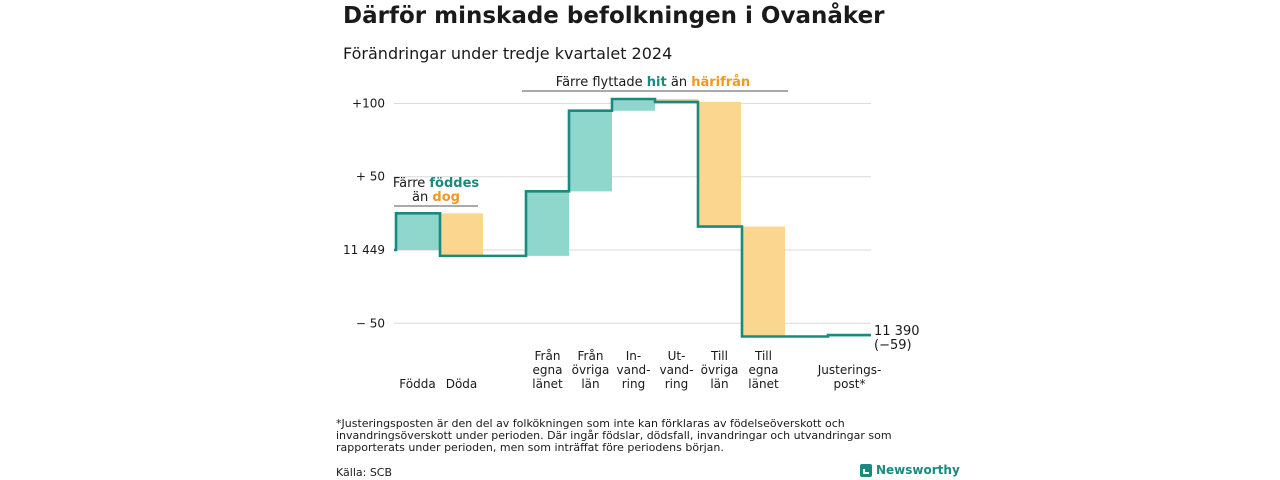 This screenshot has width=1280, height=480. Describe the element at coordinates (866, 470) in the screenshot. I see `newsworthy-logo-icon` at that location.